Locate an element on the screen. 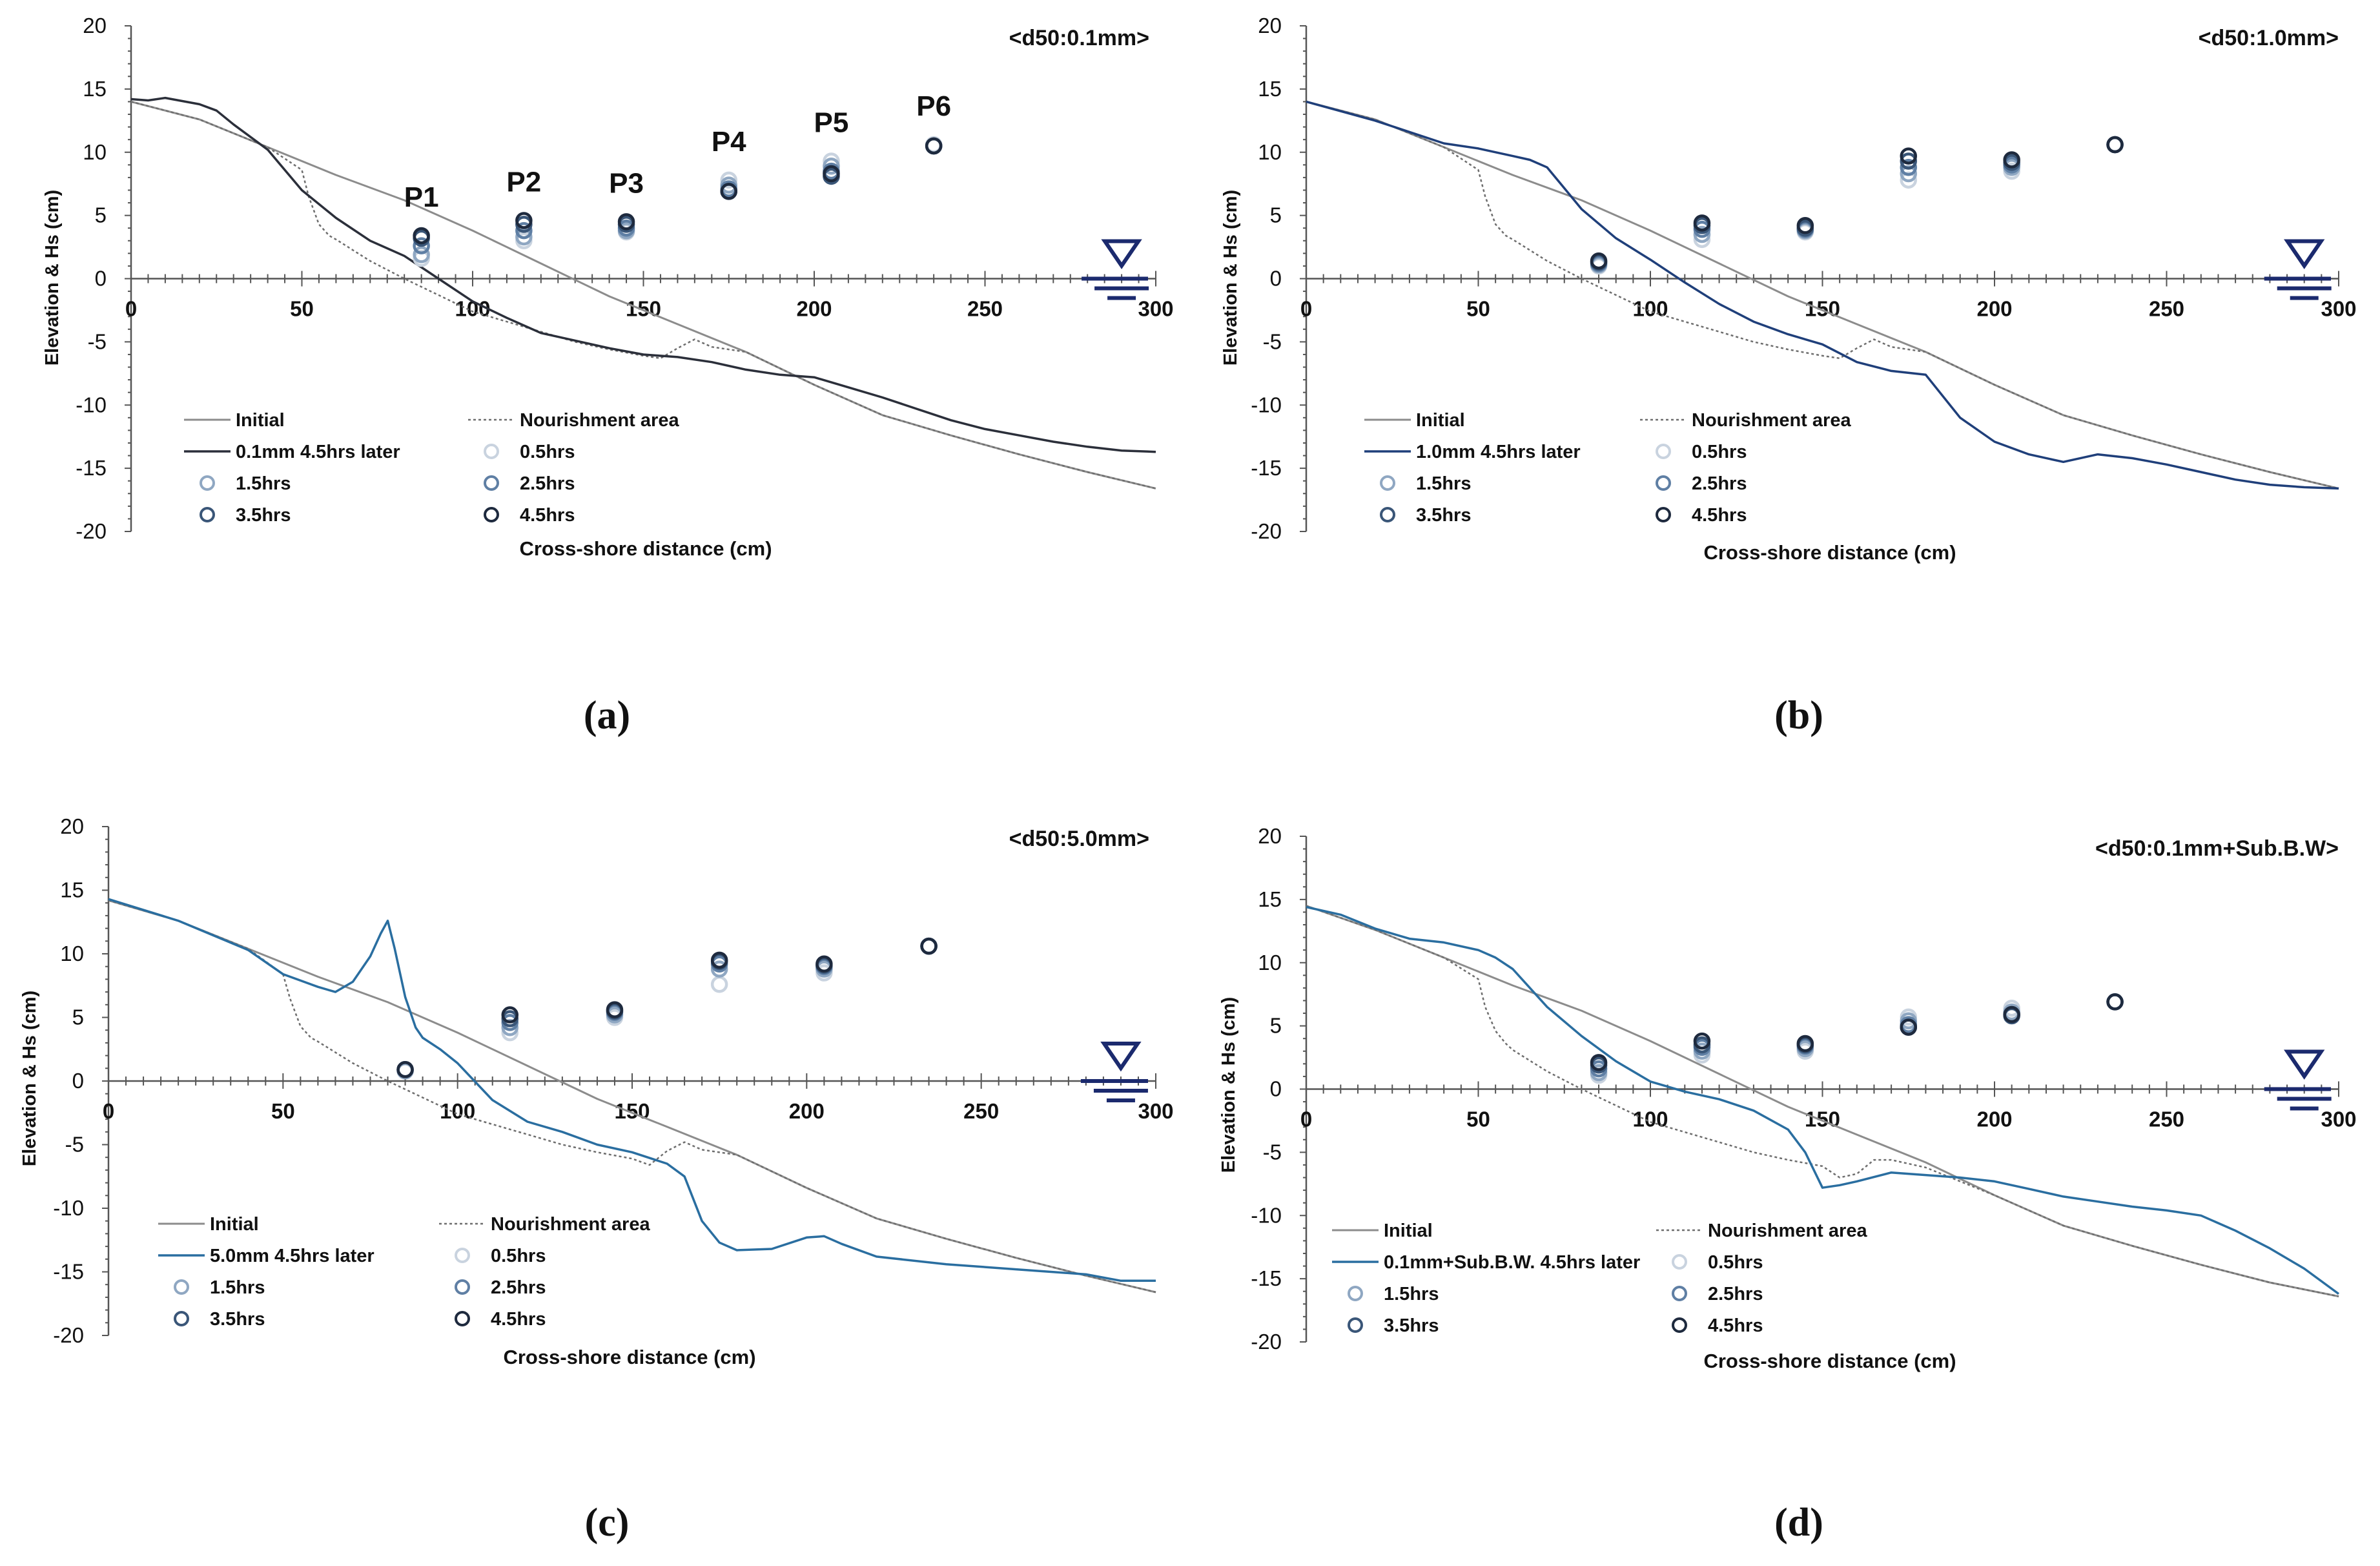 This screenshot has width=2380, height=1566. panel-label: (d) is located at coordinates (1798, 1523).